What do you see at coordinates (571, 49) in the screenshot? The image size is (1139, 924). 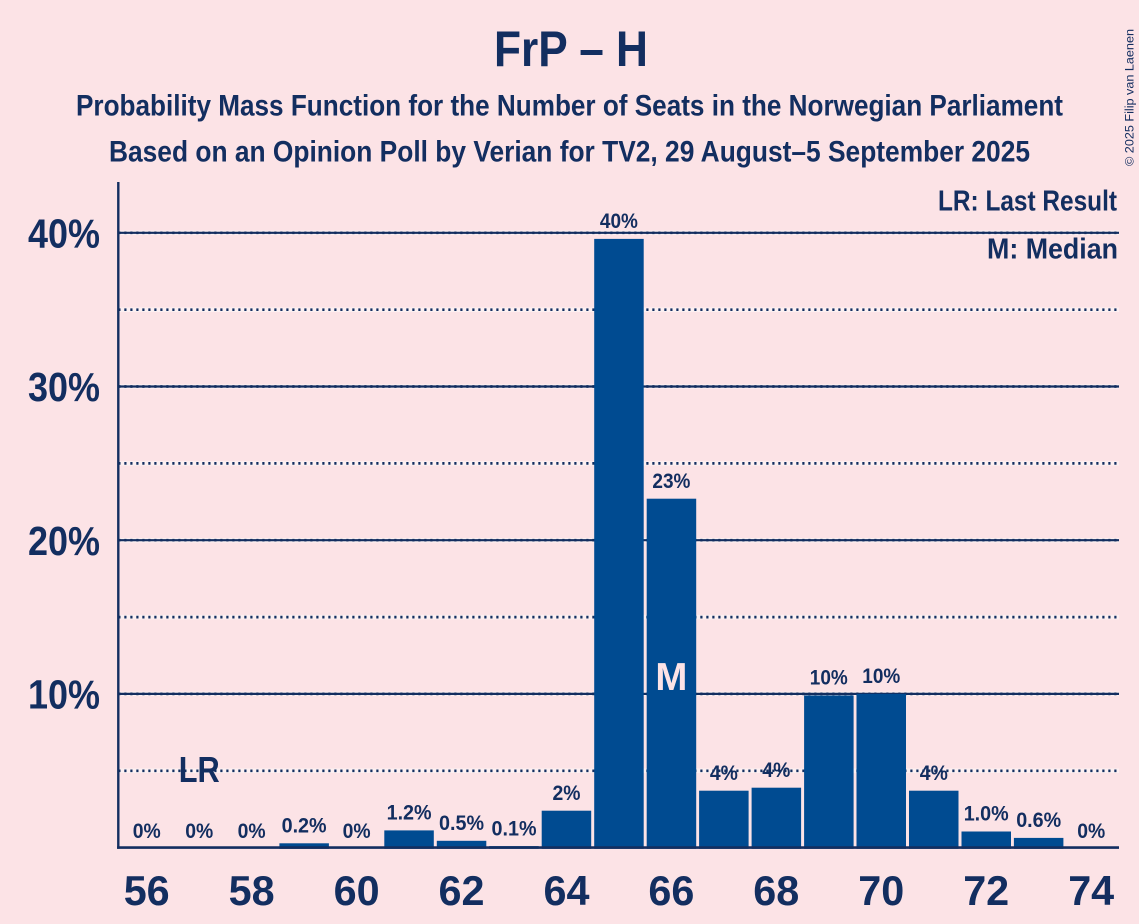 I see `svg-text: FrP – H` at bounding box center [571, 49].